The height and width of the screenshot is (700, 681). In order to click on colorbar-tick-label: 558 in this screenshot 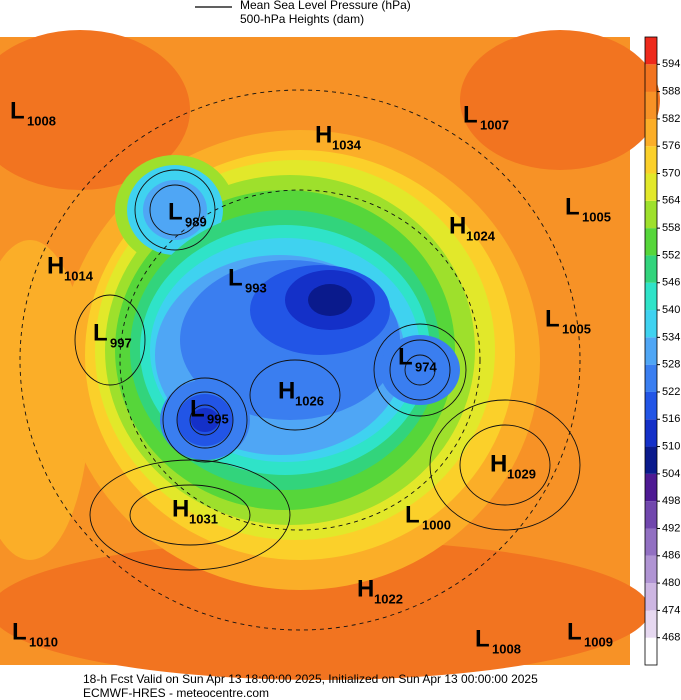, I will do `click(671, 228)`.